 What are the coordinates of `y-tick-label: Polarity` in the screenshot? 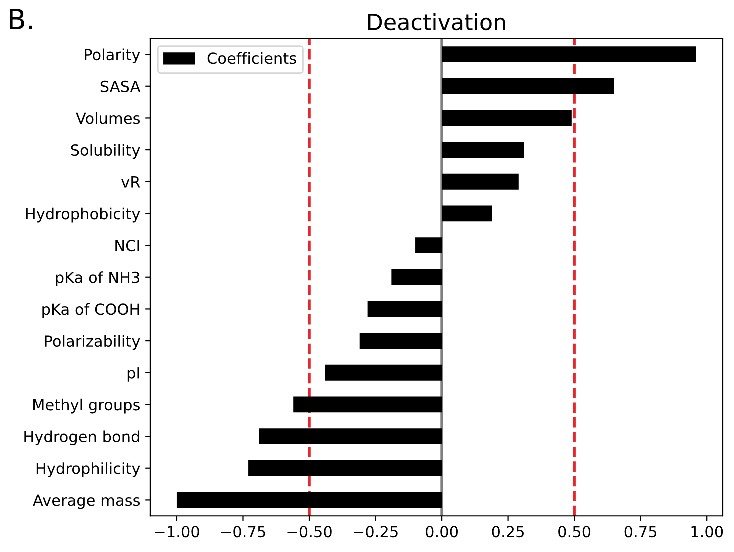 It's located at (112, 56).